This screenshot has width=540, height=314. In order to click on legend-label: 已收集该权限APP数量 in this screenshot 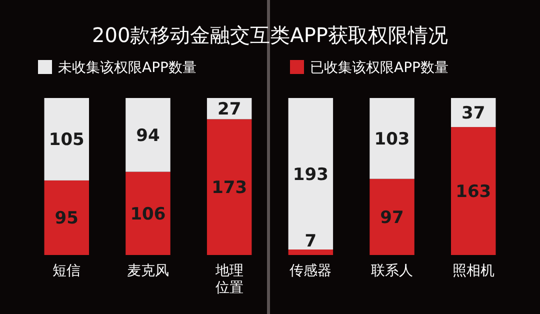, I will do `click(379, 68)`.